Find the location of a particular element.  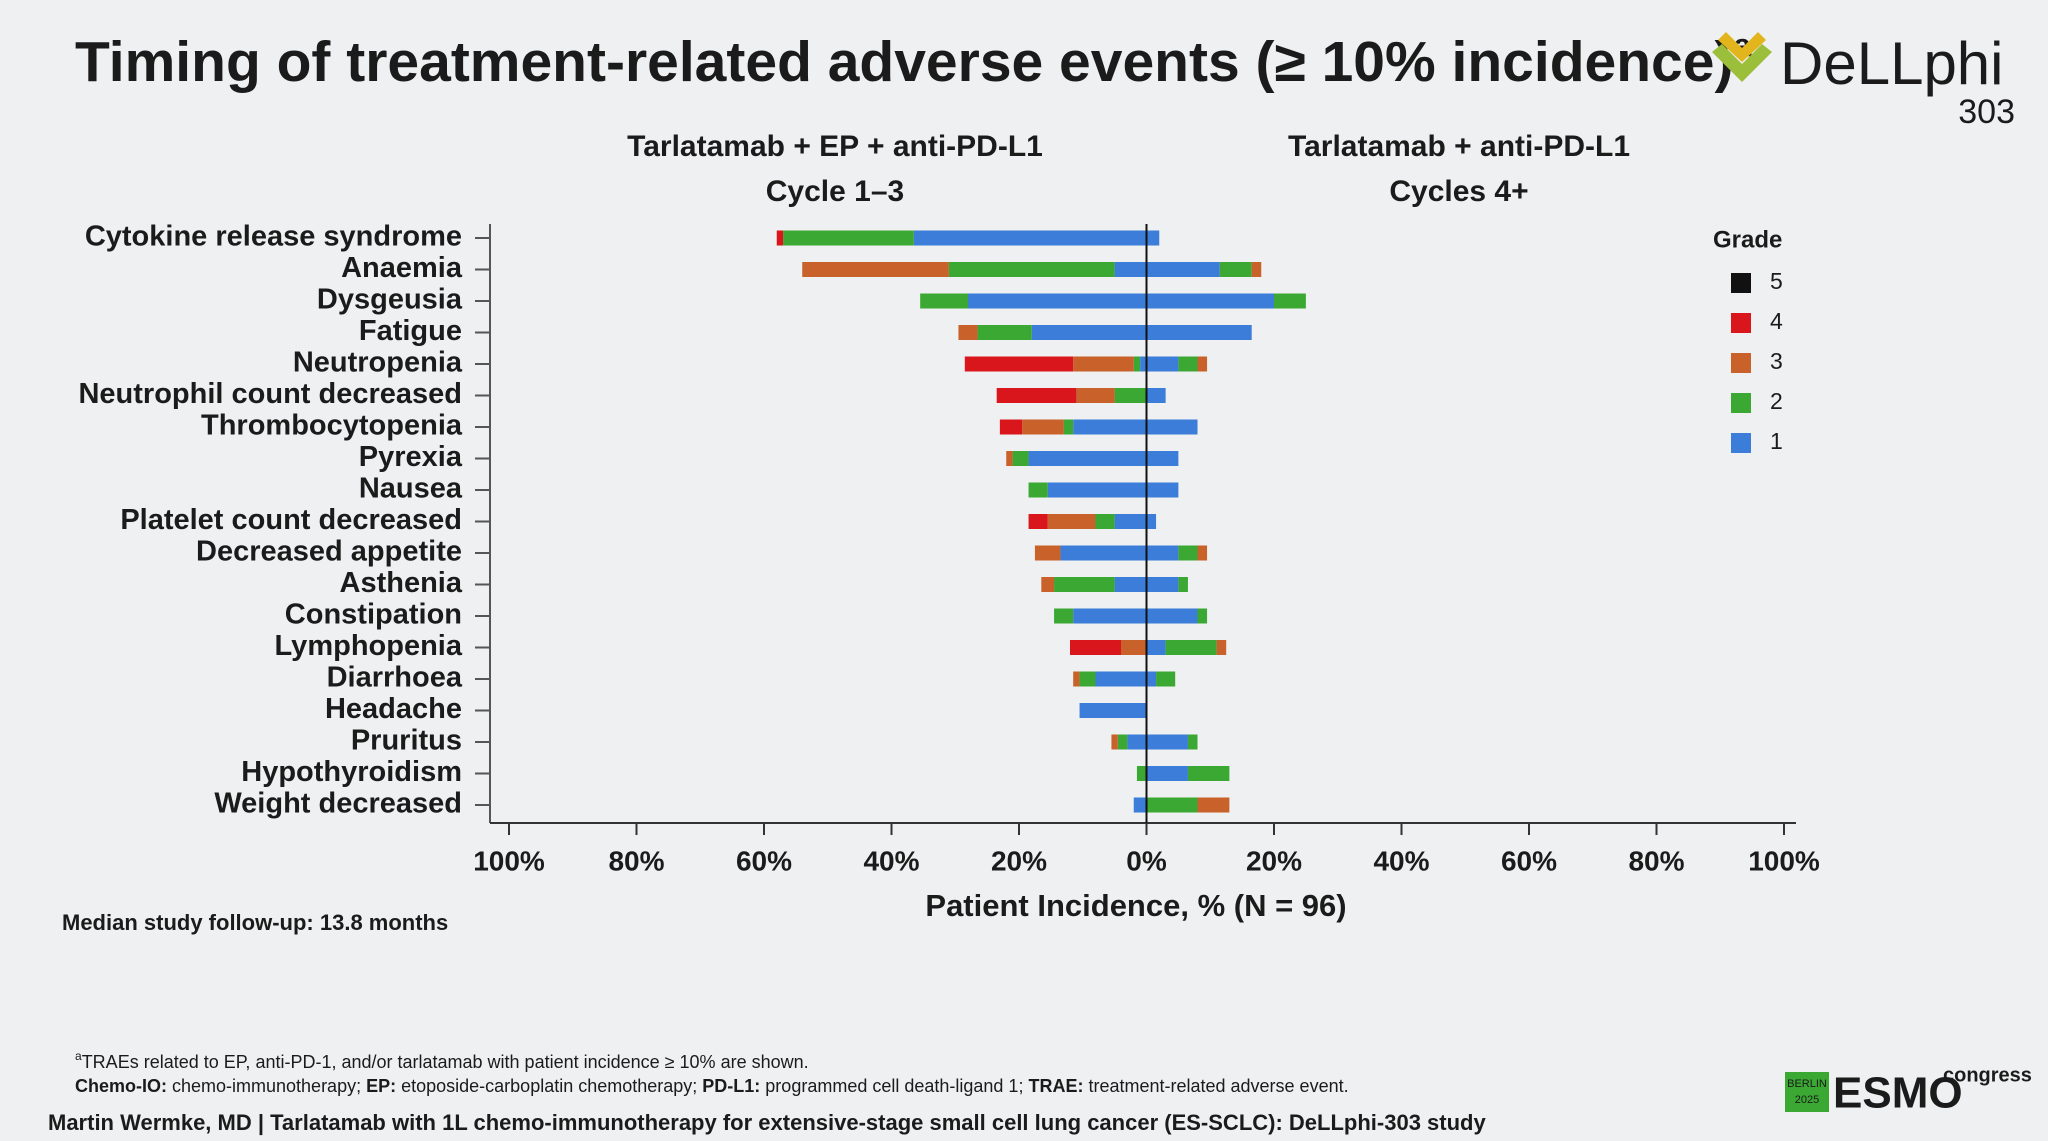

abbr-term: TRAE: is located at coordinates (1055, 1086).